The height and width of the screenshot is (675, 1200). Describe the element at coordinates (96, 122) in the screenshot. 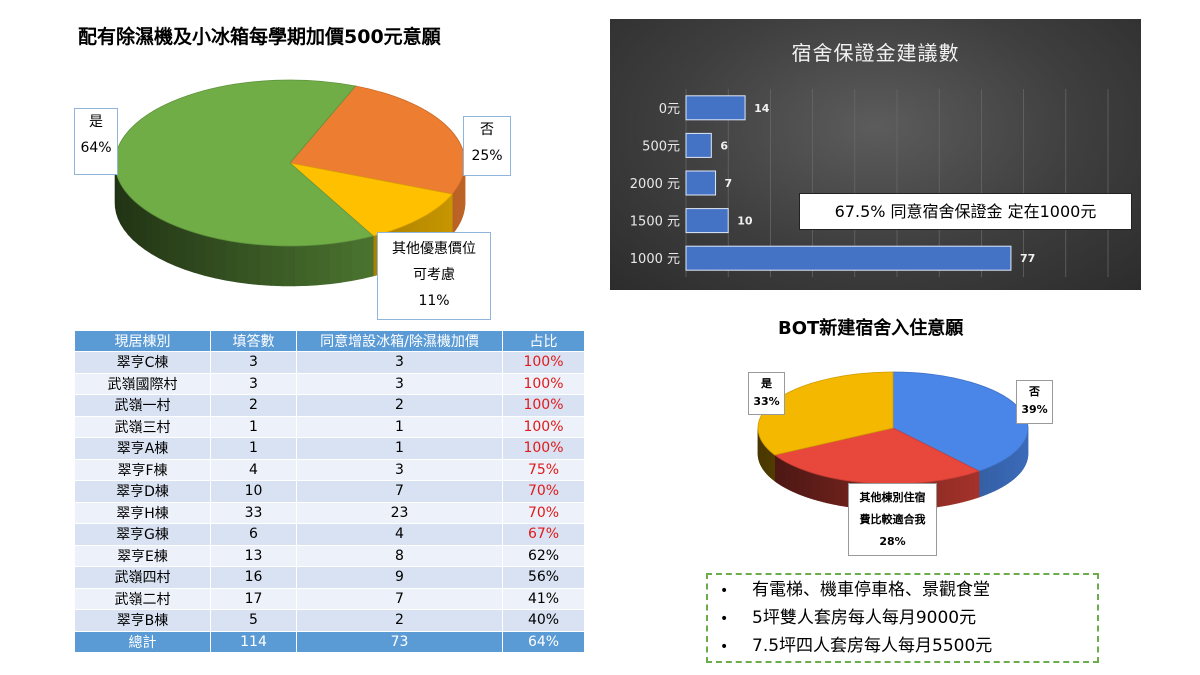

I see `pie1-label-yes-text: 是` at that location.